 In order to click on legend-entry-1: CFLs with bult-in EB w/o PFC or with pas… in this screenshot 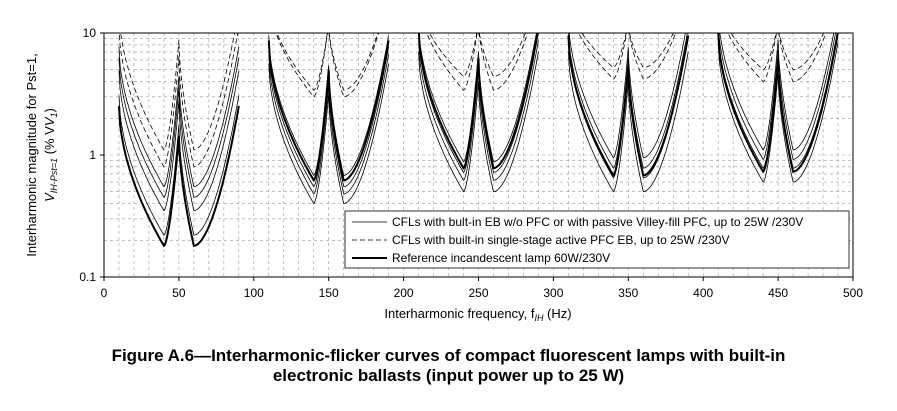, I will do `click(597, 222)`.